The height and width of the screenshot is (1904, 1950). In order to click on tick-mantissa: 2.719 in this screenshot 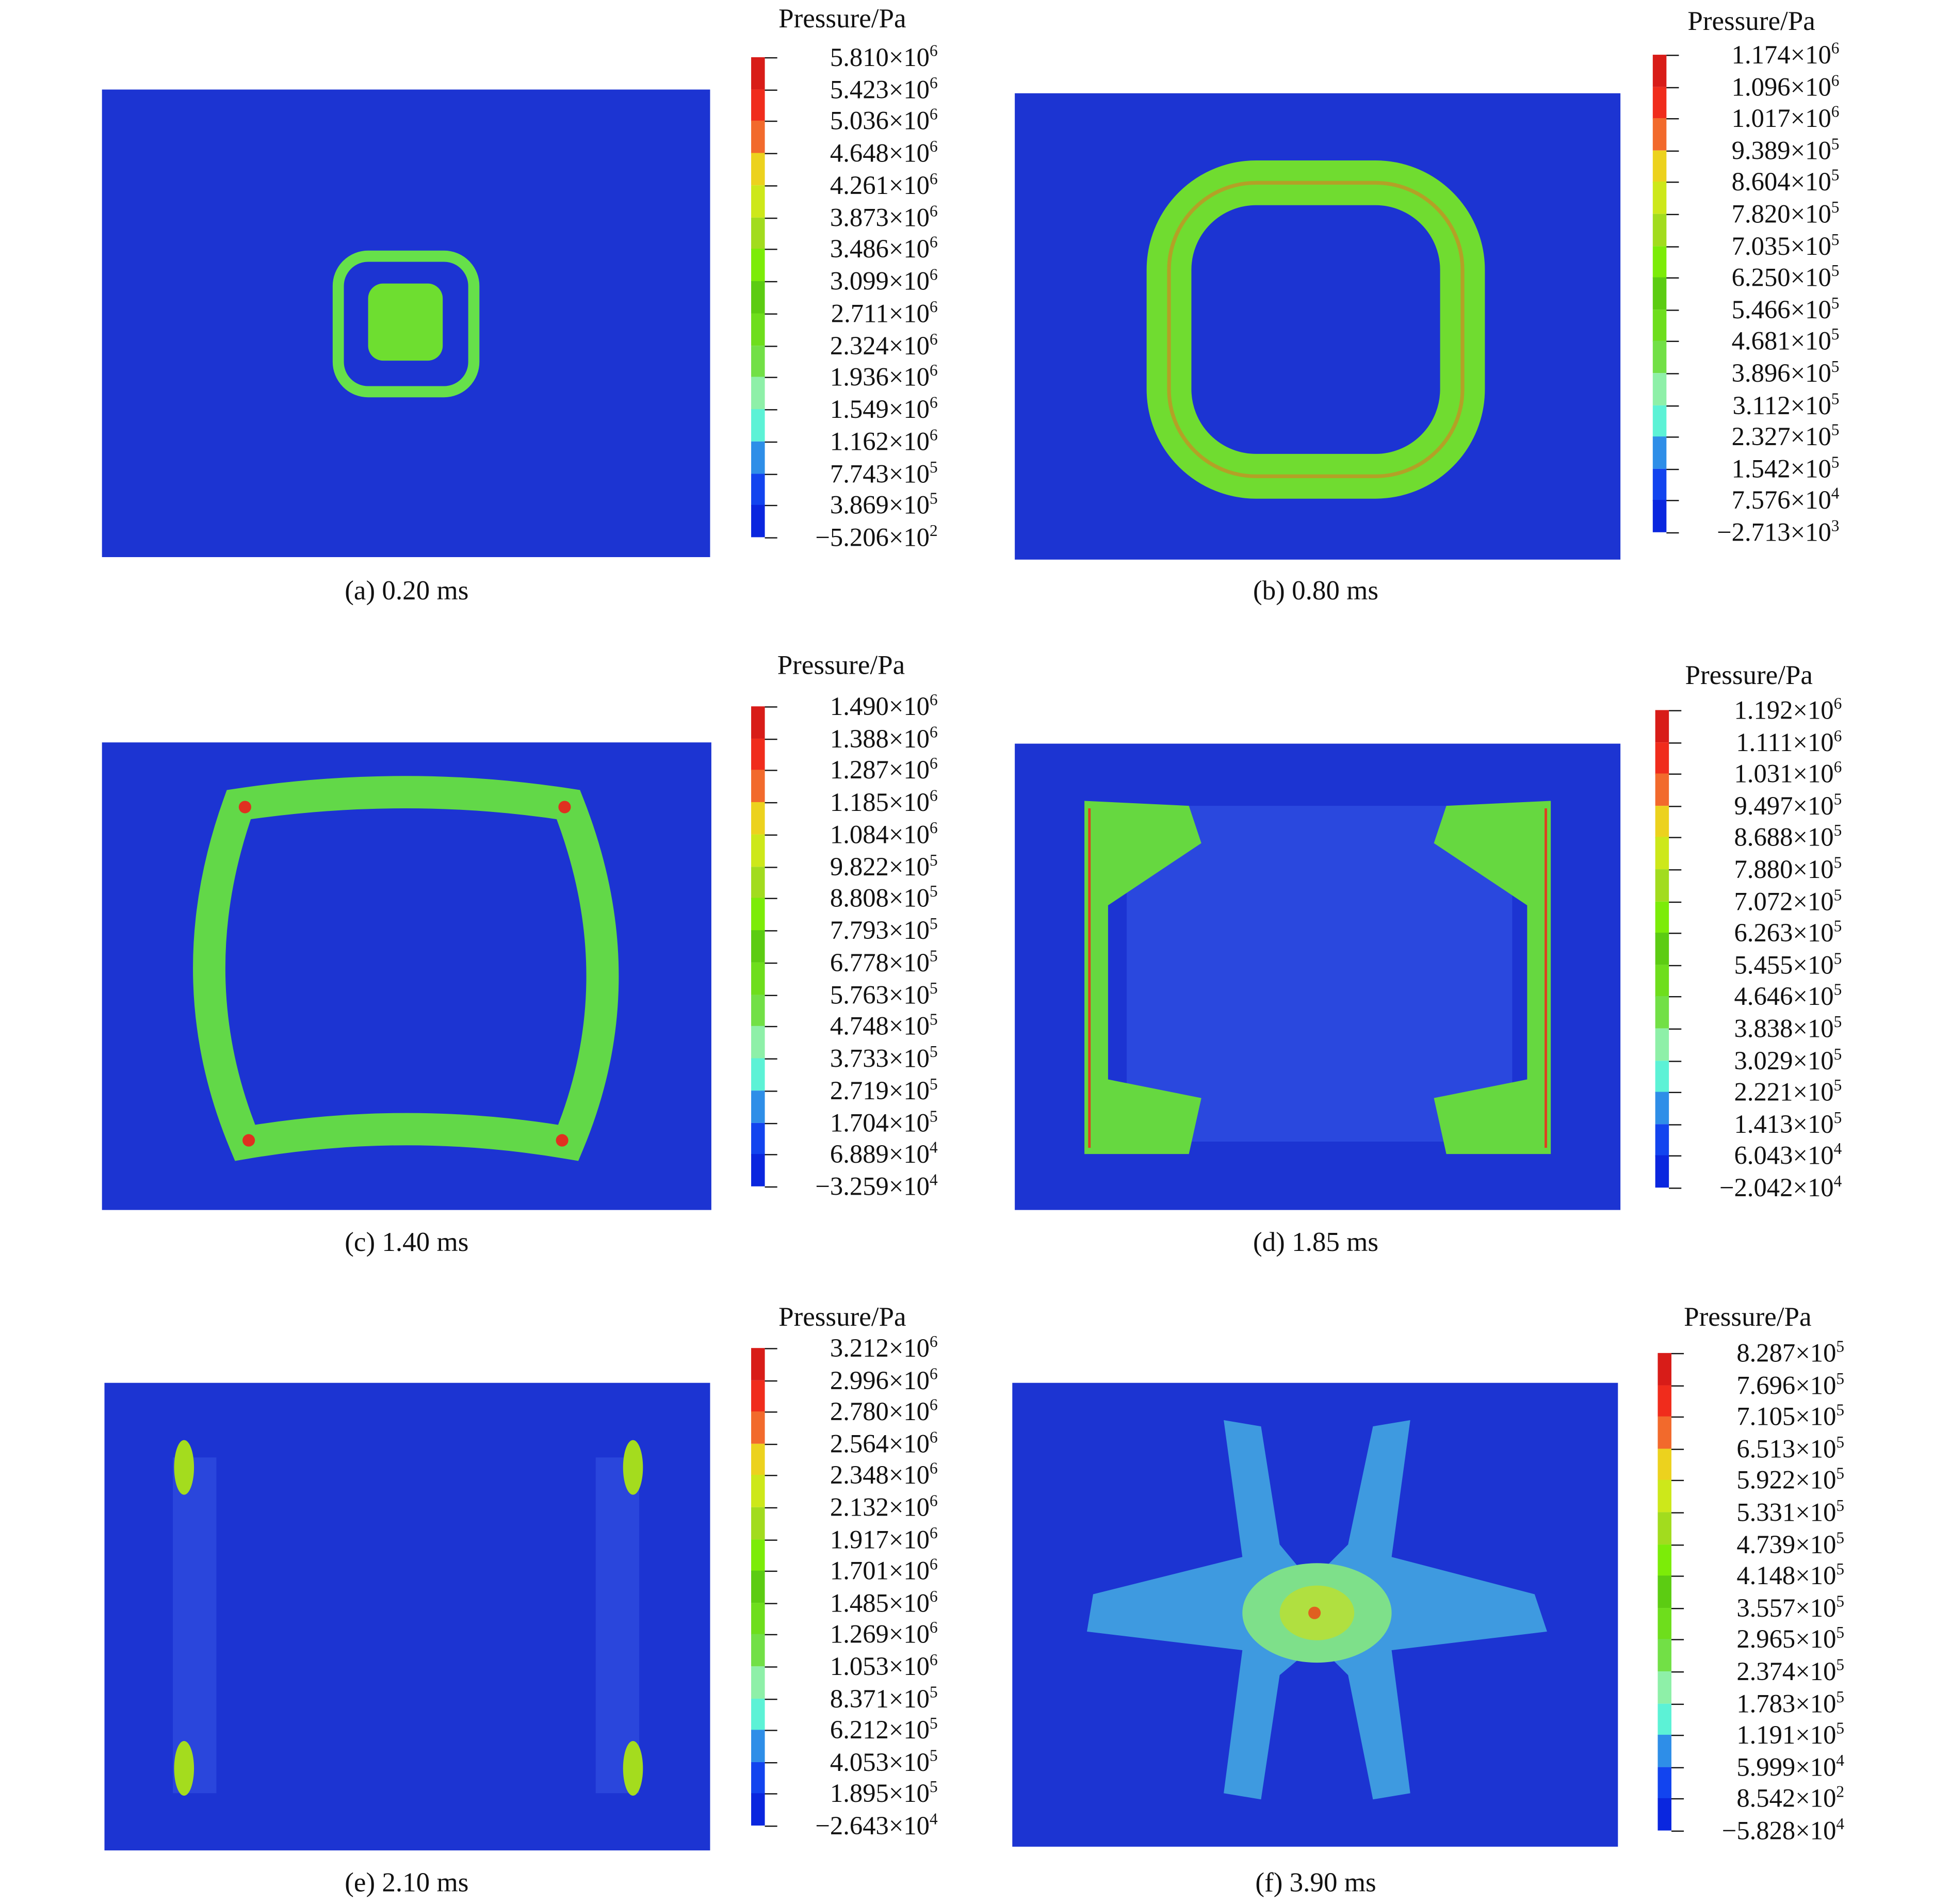, I will do `click(860, 1090)`.